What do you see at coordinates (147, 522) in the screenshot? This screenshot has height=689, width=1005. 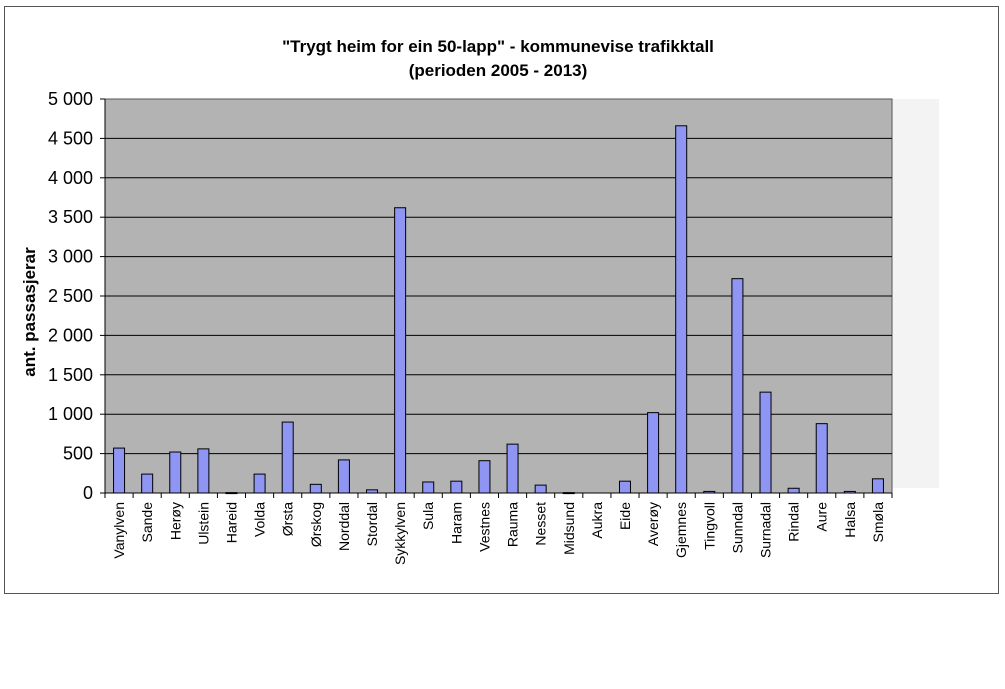 I see `x-tick-label: Sande` at bounding box center [147, 522].